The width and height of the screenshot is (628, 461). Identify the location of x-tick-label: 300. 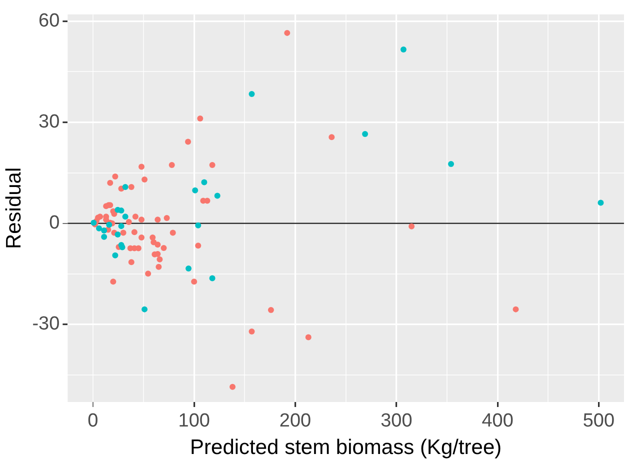
(396, 421).